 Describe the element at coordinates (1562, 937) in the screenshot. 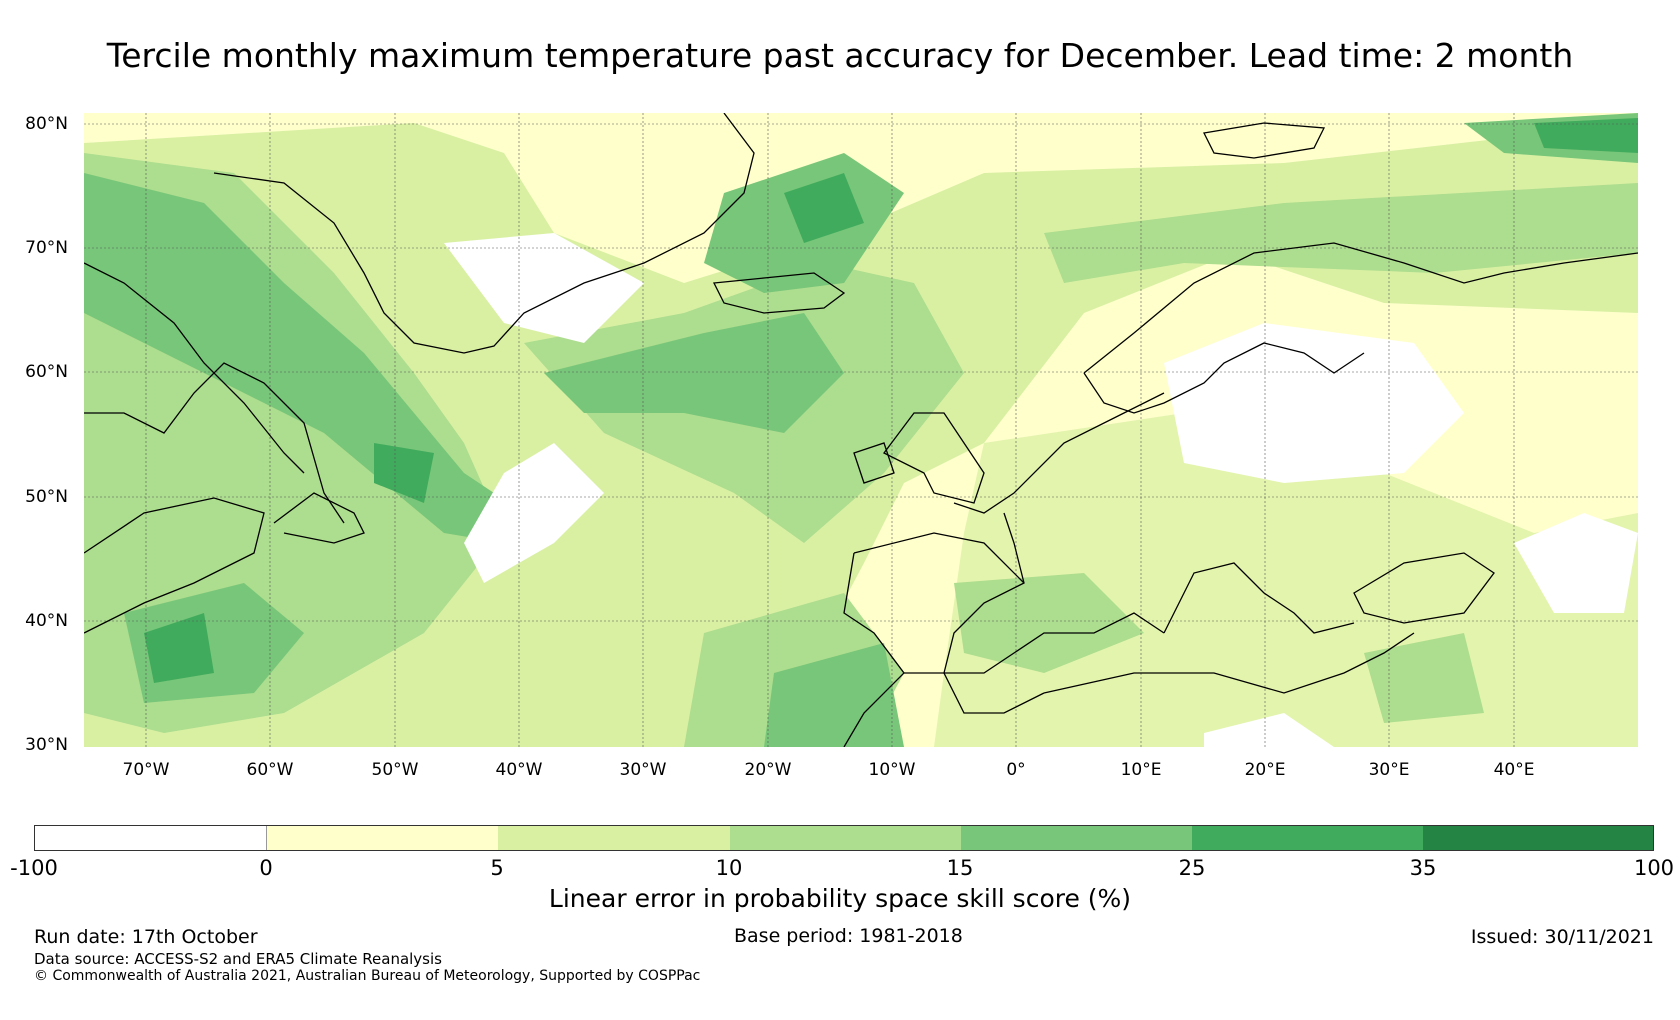

I see `issued-date: Issued: 30/11/2021` at that location.